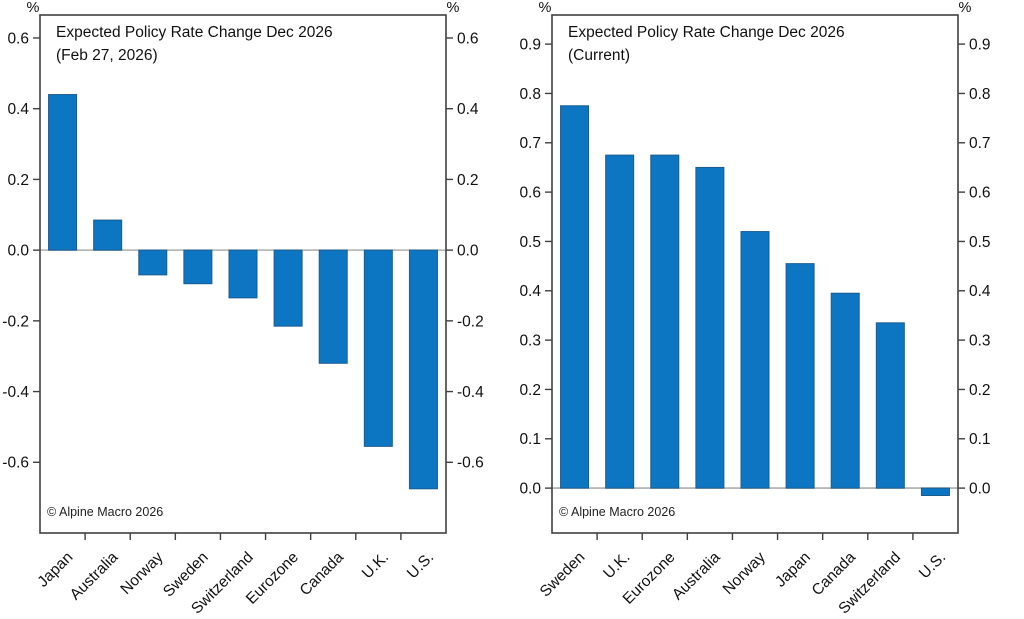 Image resolution: width=1024 pixels, height=619 pixels. What do you see at coordinates (33, 8) in the screenshot?
I see `left-chart-left-axis-unit: %` at bounding box center [33, 8].